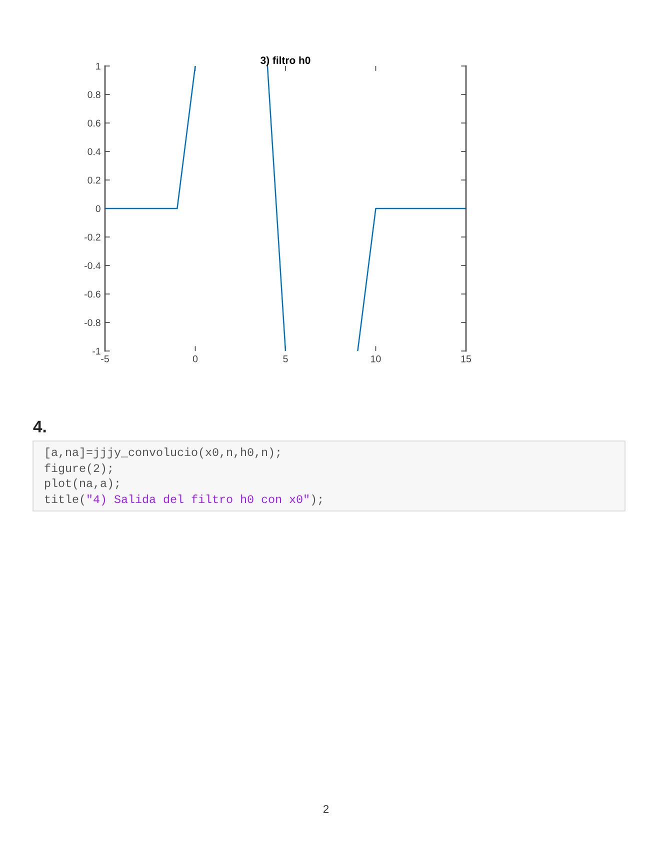  I want to click on text: 4., so click(39, 426).